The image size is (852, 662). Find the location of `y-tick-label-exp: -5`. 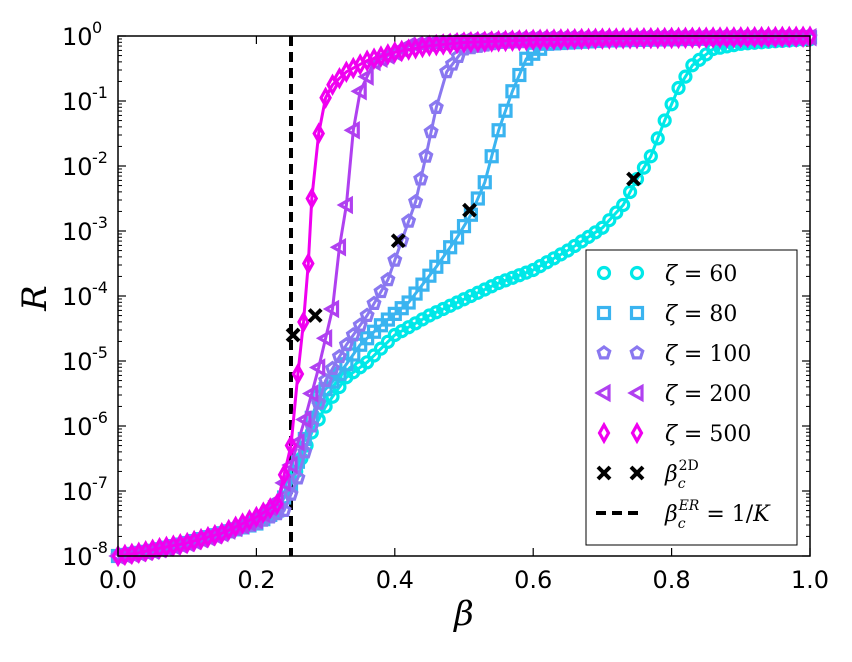

y-tick-label-exp: -5 is located at coordinates (100, 352).